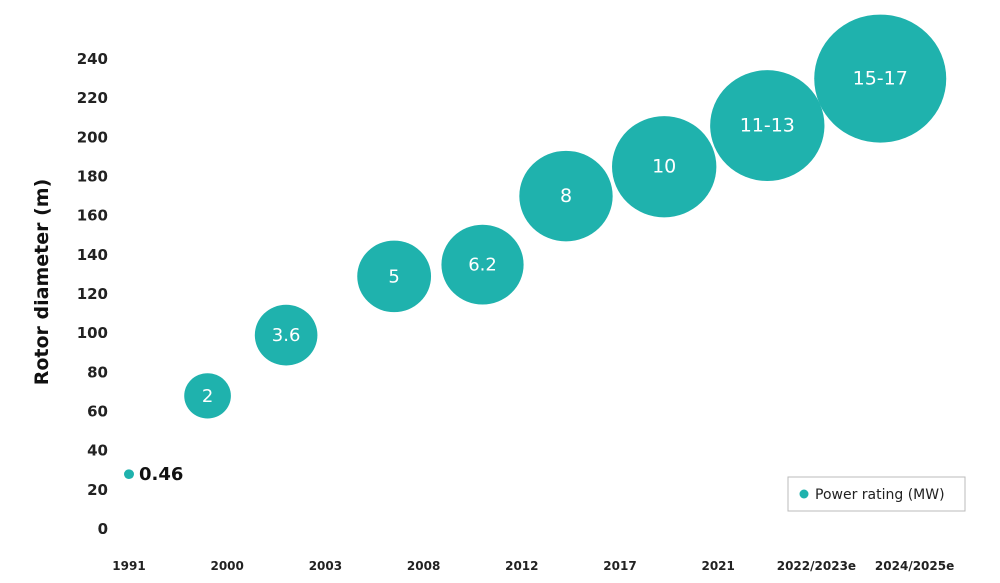 This screenshot has width=1000, height=583. I want to click on y-tick-label: 80, so click(97, 372).